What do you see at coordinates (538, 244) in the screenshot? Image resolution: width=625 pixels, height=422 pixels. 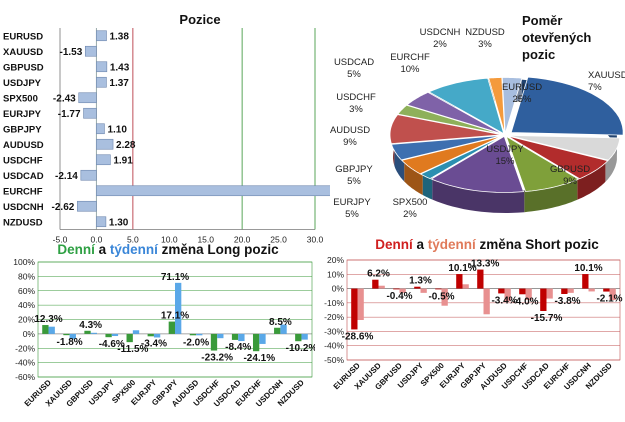 I see `short-title-part-rest: změna Short pozic` at bounding box center [538, 244].